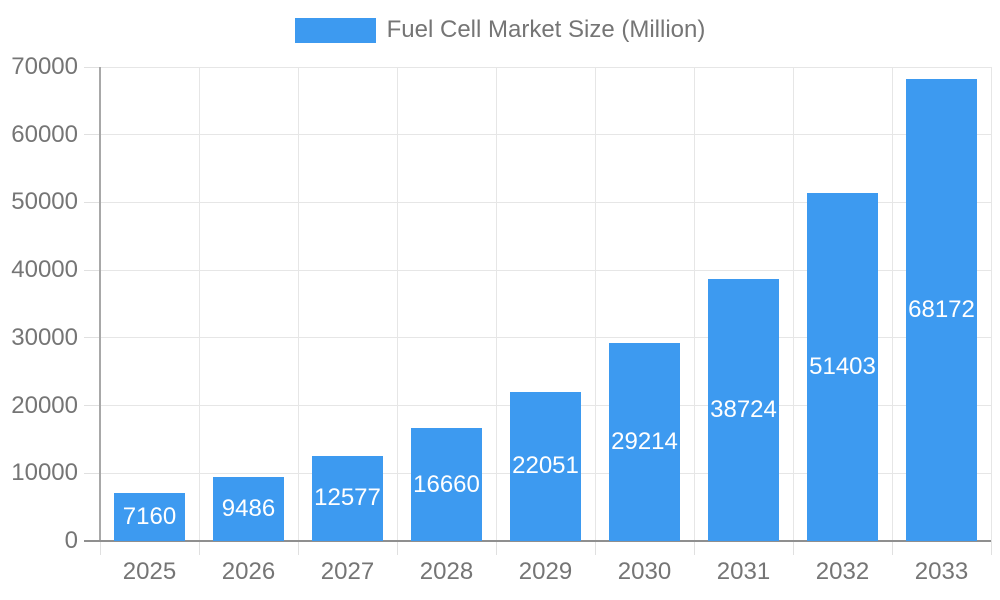 This screenshot has width=1000, height=600. Describe the element at coordinates (44, 134) in the screenshot. I see `y-axis-label: 60000` at that location.